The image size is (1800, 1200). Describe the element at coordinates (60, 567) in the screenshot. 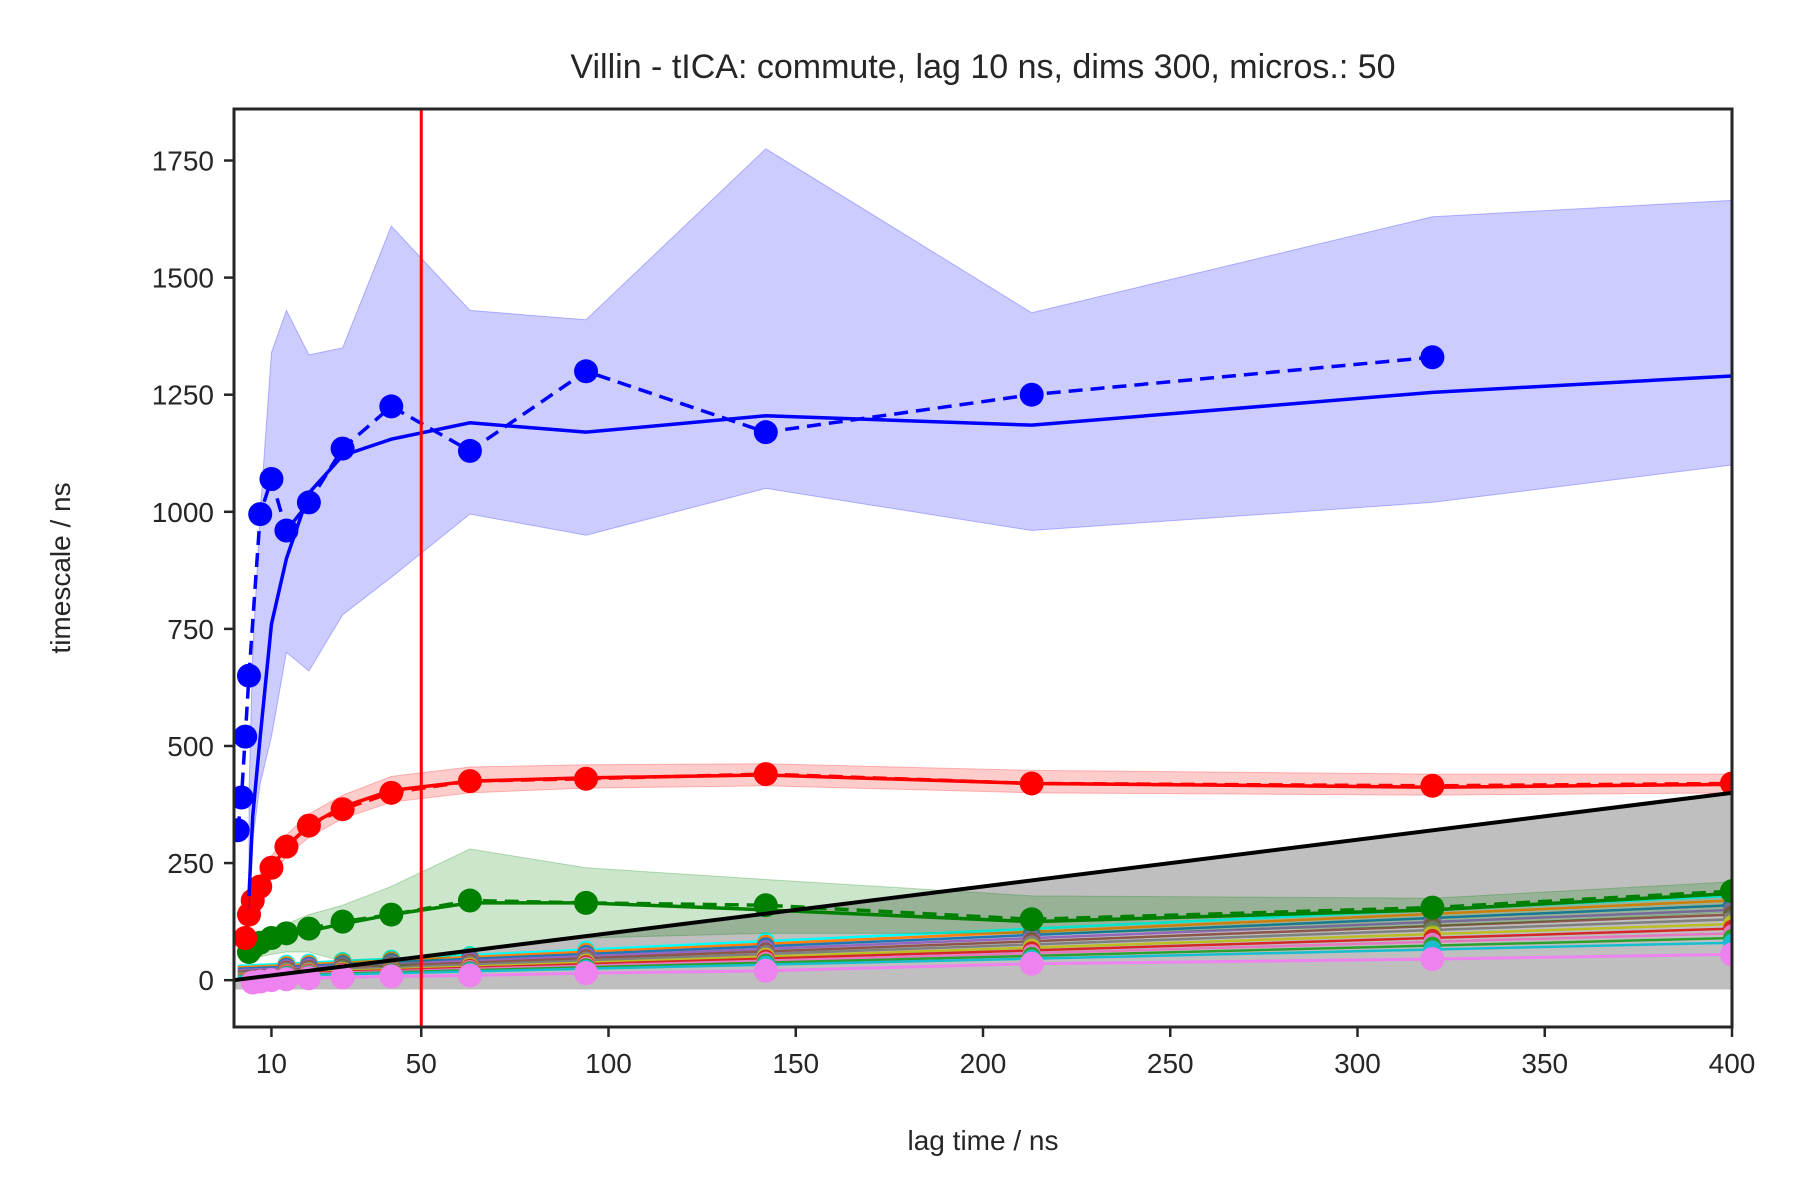

I see `y-axis-label: timescale / ns` at that location.